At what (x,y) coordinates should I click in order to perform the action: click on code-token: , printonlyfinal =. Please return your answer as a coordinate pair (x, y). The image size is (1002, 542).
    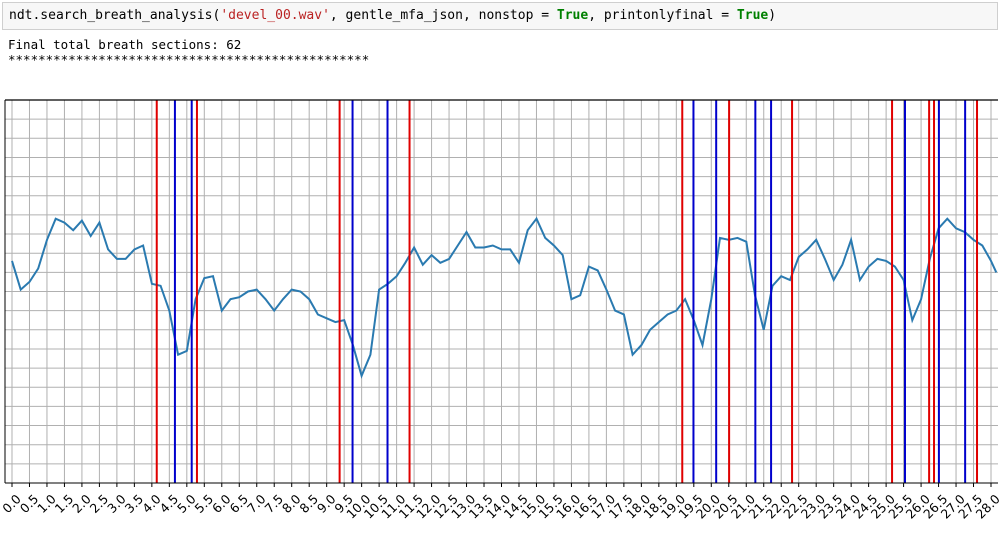
    Looking at the image, I should click on (662, 15).